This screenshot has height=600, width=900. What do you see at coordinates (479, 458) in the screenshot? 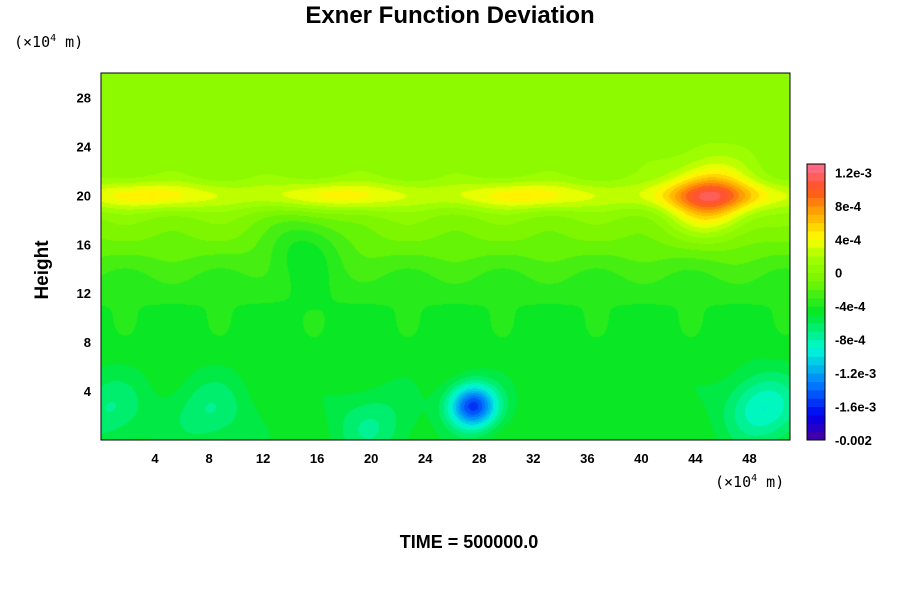
I see `x-tick-label: 28` at bounding box center [479, 458].